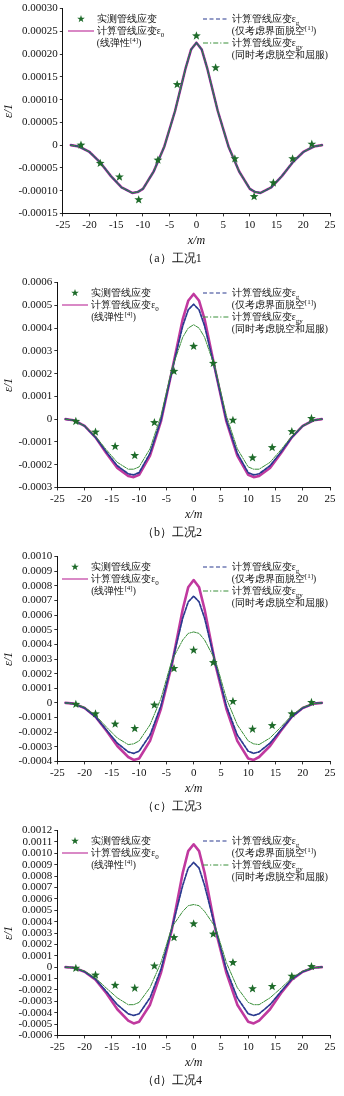 The width and height of the screenshot is (344, 1096). Describe the element at coordinates (37, 829) in the screenshot. I see `y-tick-label: 0.0012` at that location.